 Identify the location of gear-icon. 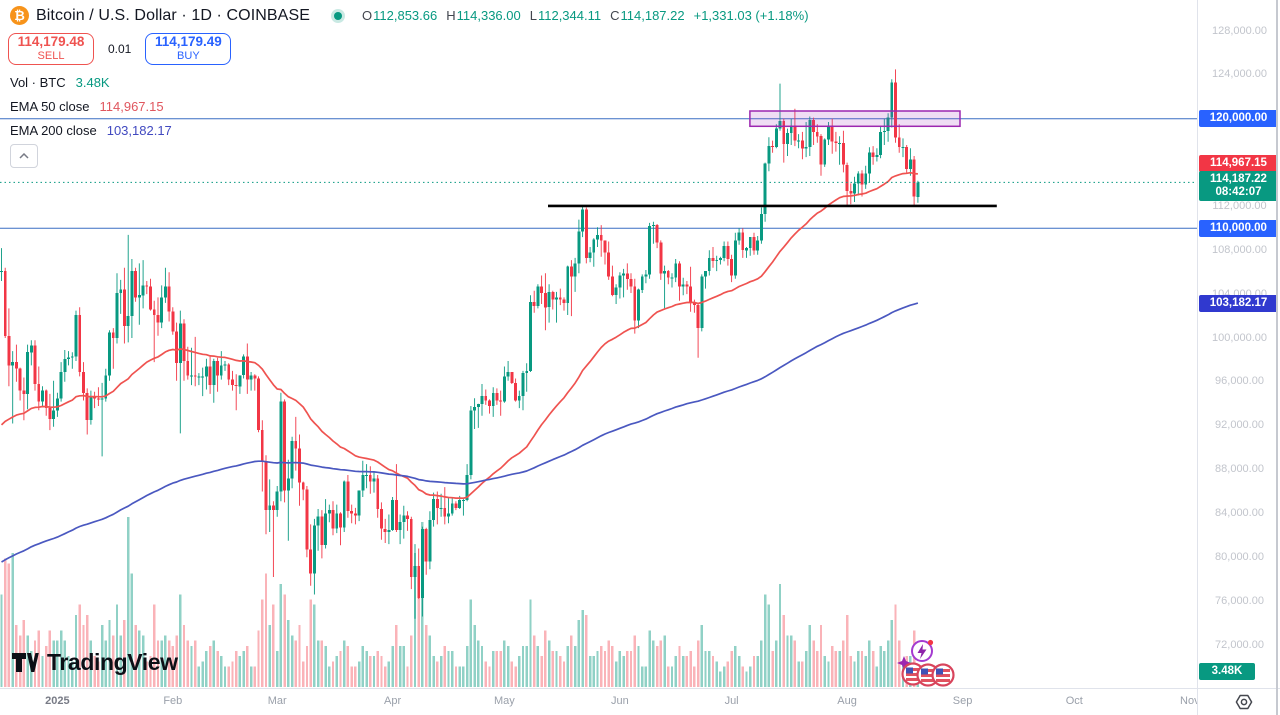
(1244, 702).